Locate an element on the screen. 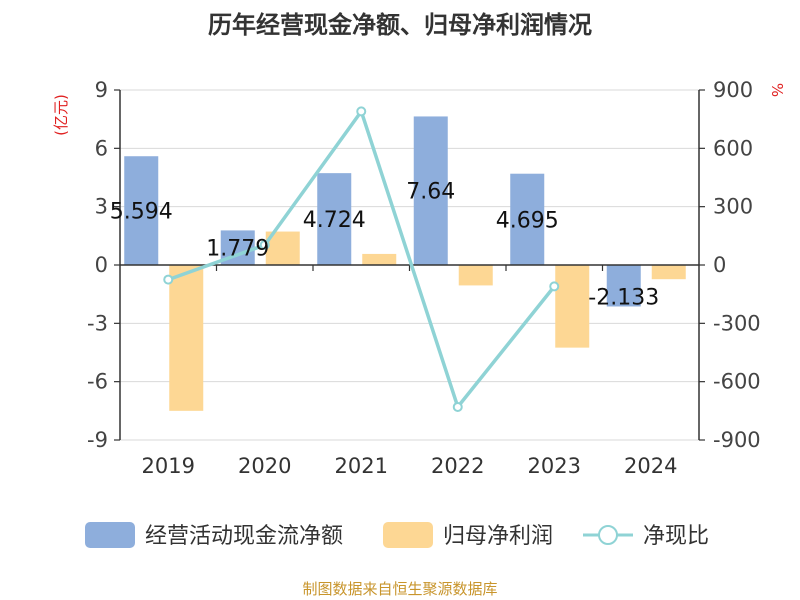 This screenshot has width=800, height=600. legend-label-net-profit: 归母净利润 is located at coordinates (498, 536).